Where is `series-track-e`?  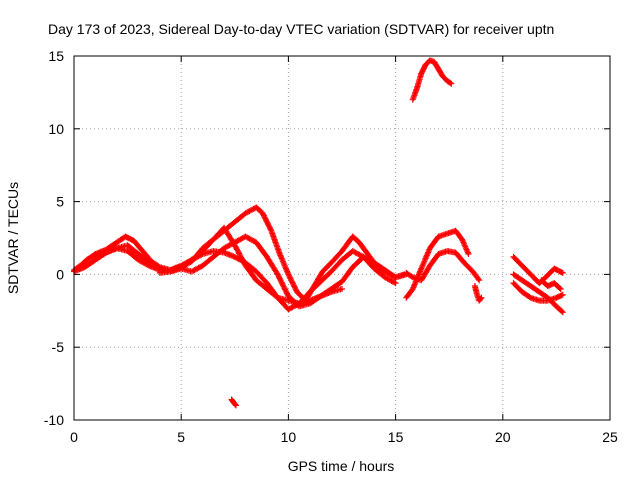
series-track-e is located at coordinates (437, 264).